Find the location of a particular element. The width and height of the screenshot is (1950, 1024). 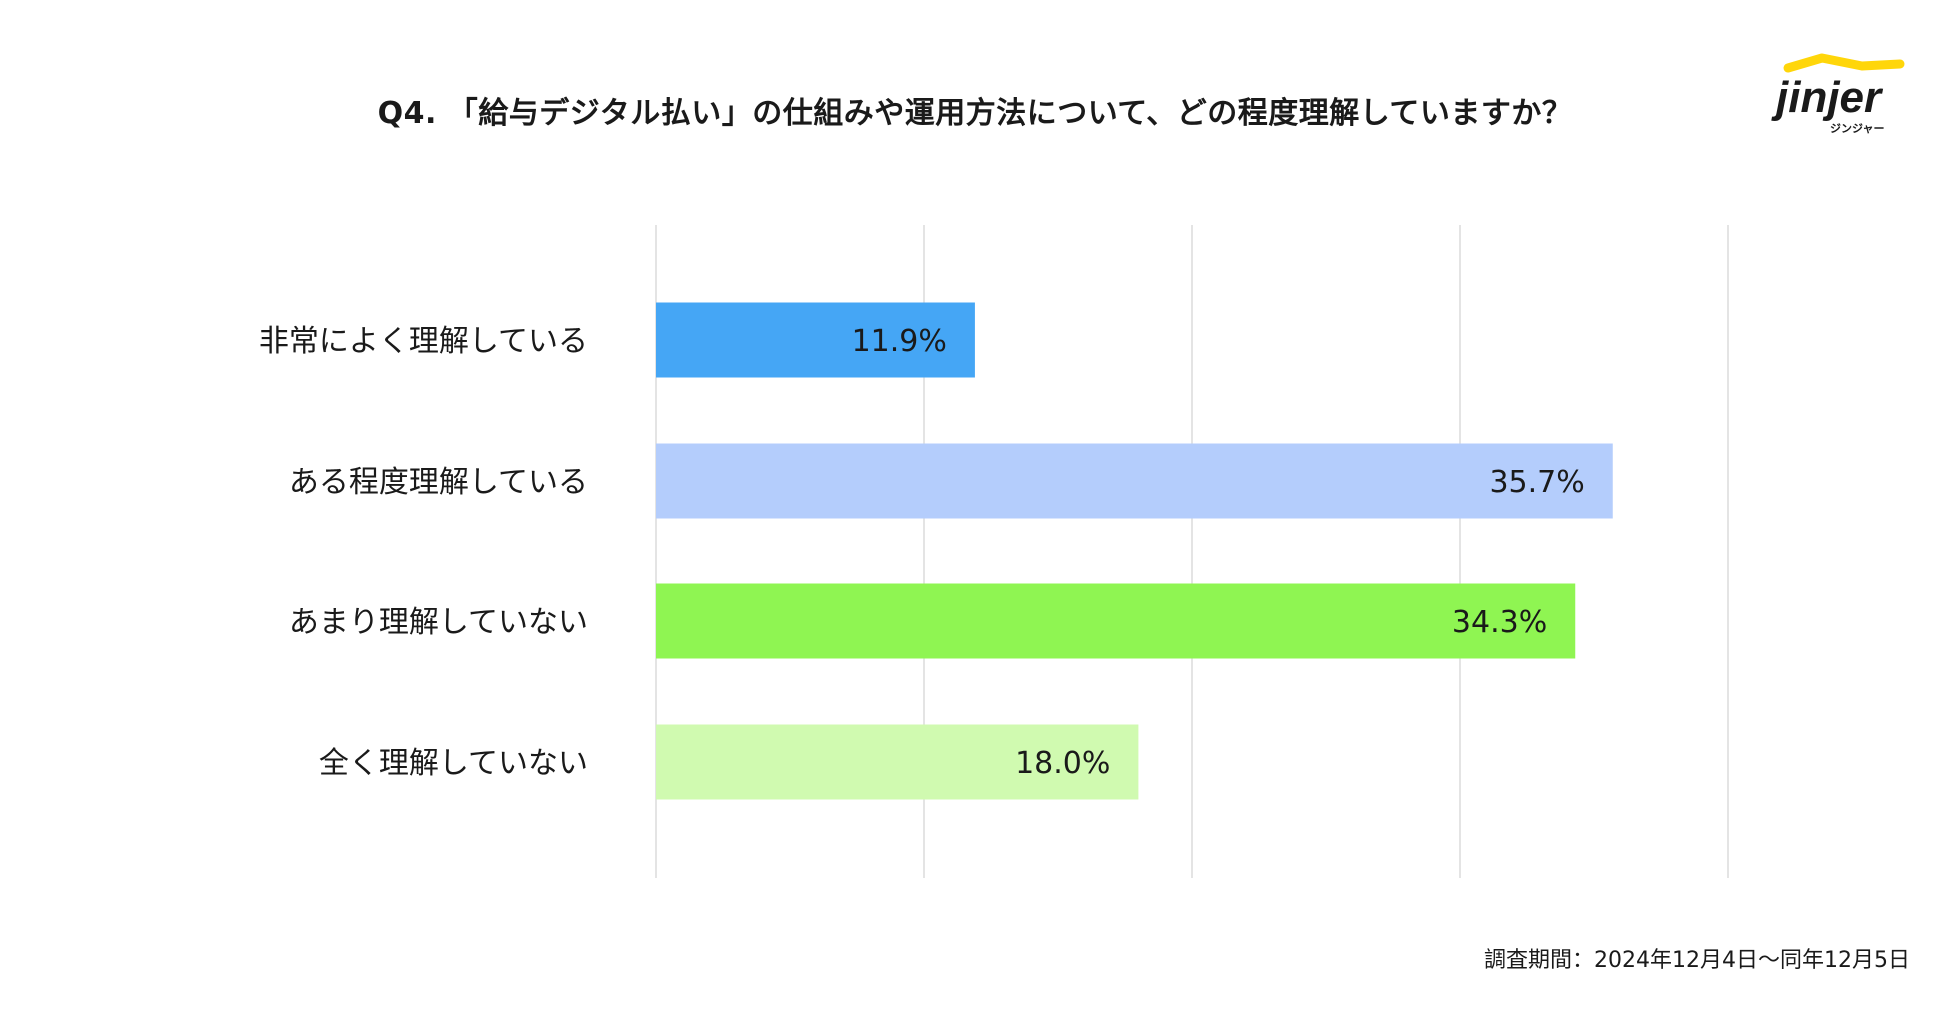

logo-mark-icon: jinjer ジンジャー is located at coordinates (1838, 94).